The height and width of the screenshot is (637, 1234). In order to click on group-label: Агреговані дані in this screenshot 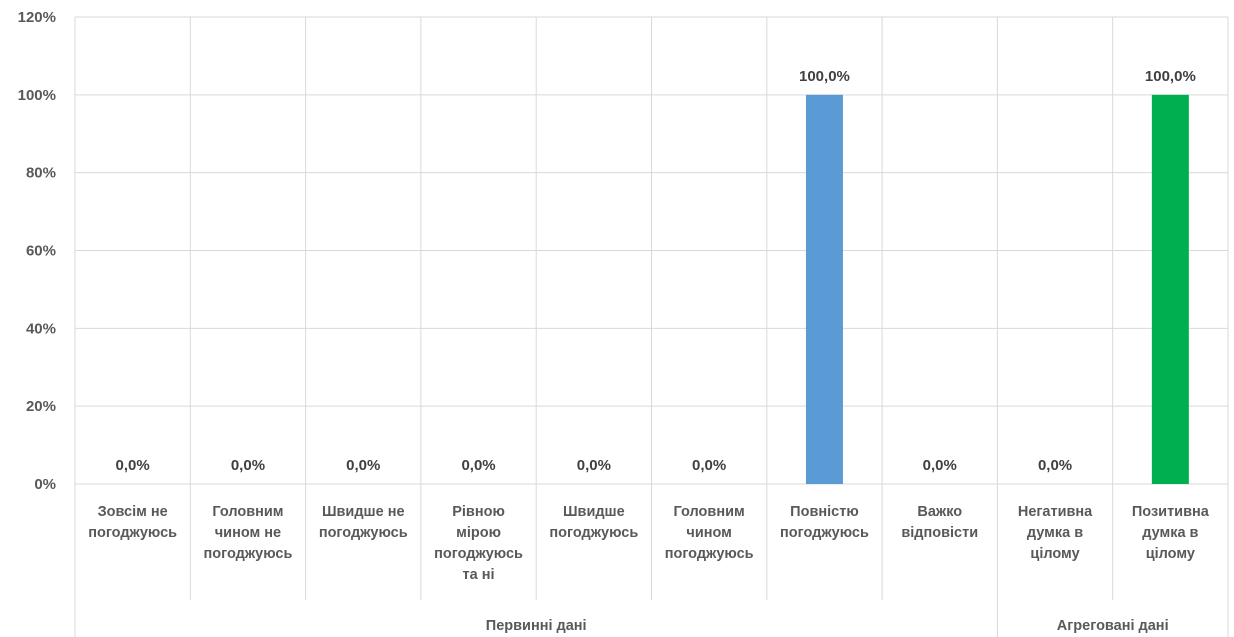, I will do `click(1113, 626)`.